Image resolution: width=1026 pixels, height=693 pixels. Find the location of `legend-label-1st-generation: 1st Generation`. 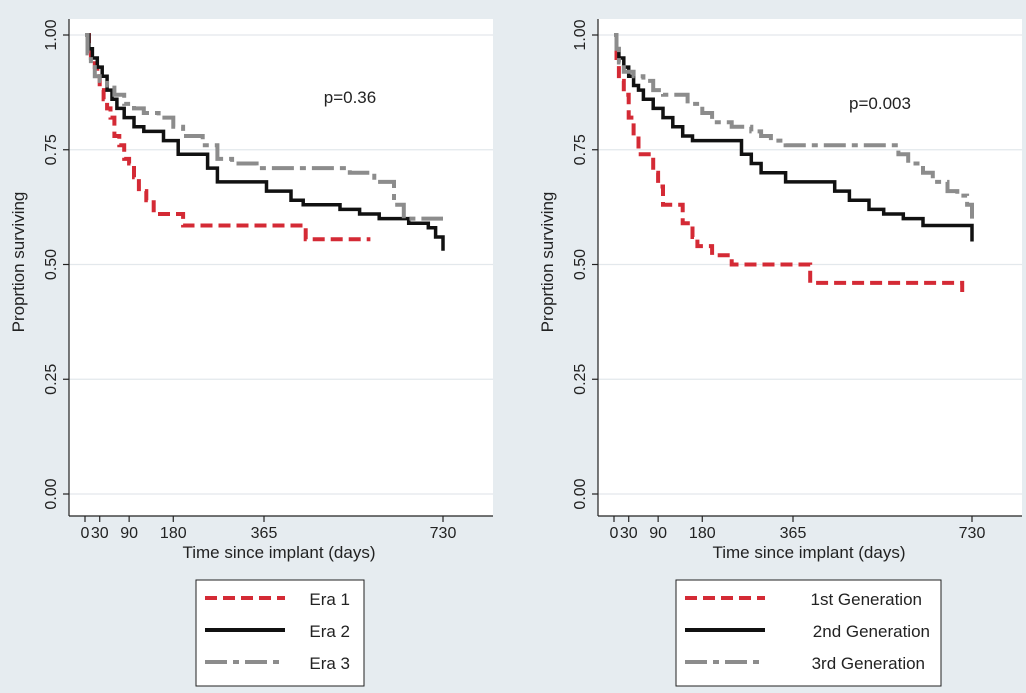

legend-label-1st-generation: 1st Generation is located at coordinates (866, 599).